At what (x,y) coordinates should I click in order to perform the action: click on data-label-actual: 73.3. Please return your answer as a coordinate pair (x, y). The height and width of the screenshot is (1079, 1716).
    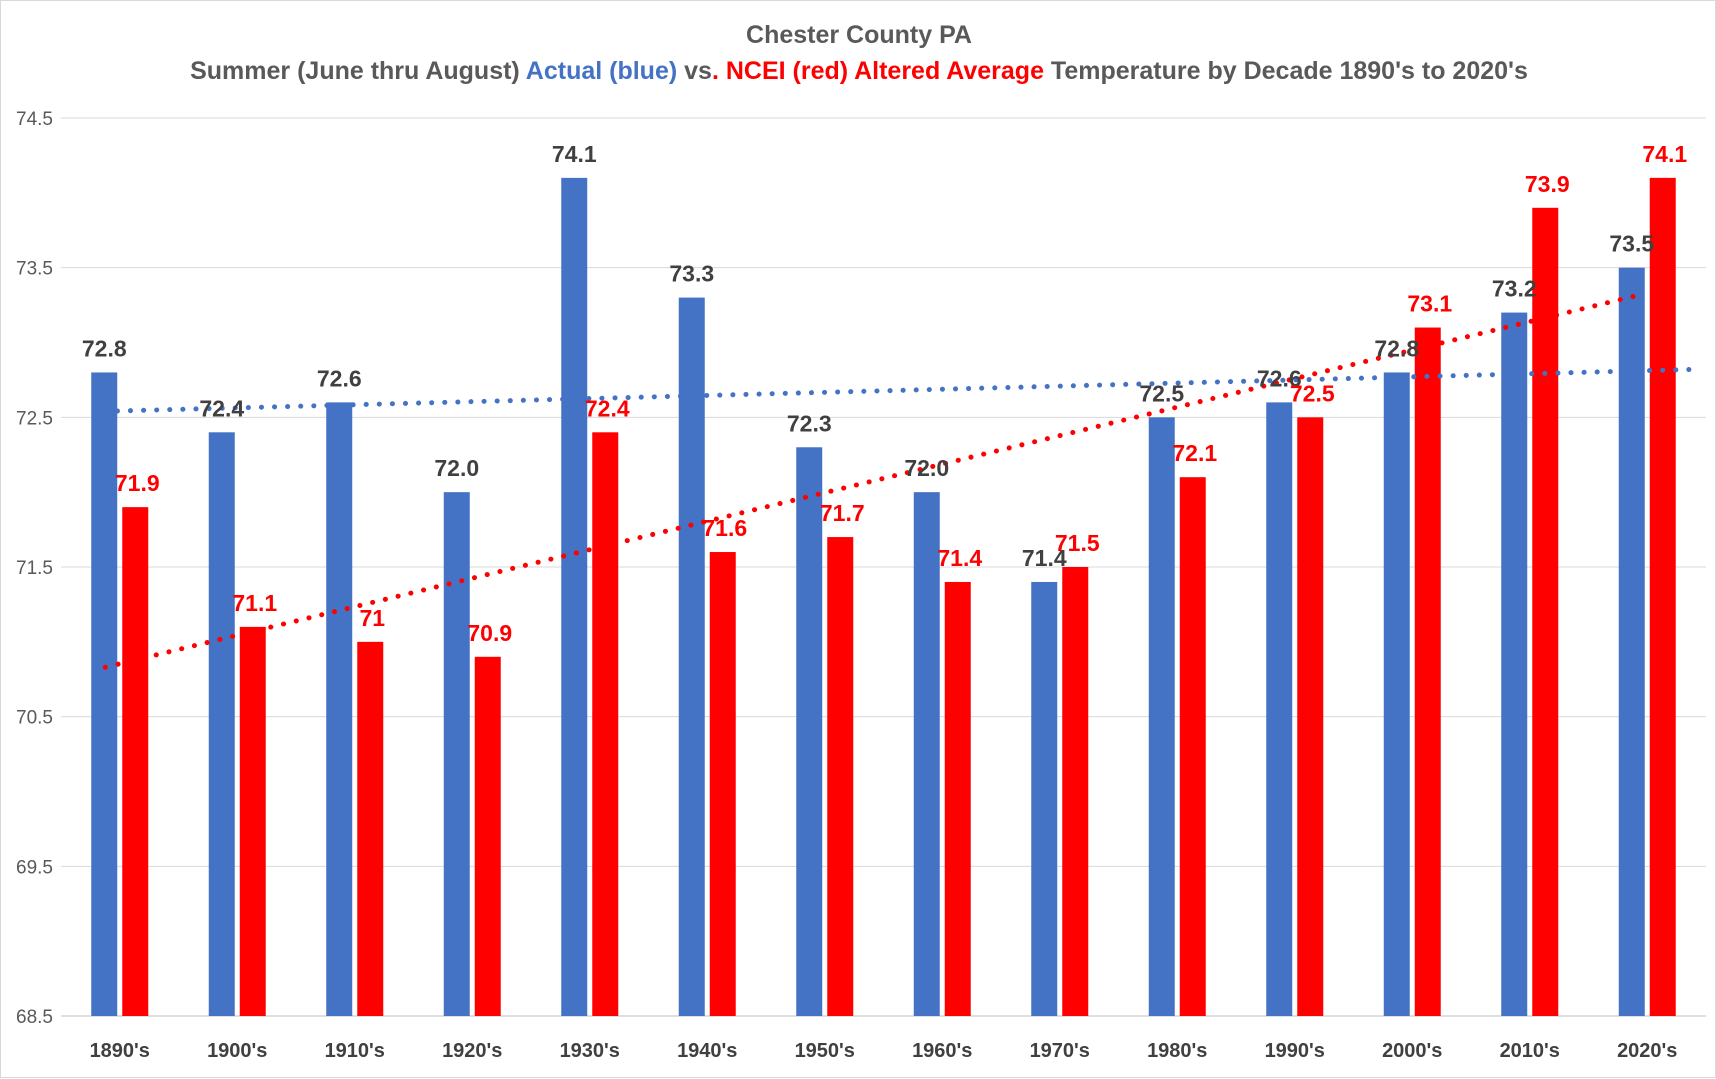
    Looking at the image, I should click on (691, 274).